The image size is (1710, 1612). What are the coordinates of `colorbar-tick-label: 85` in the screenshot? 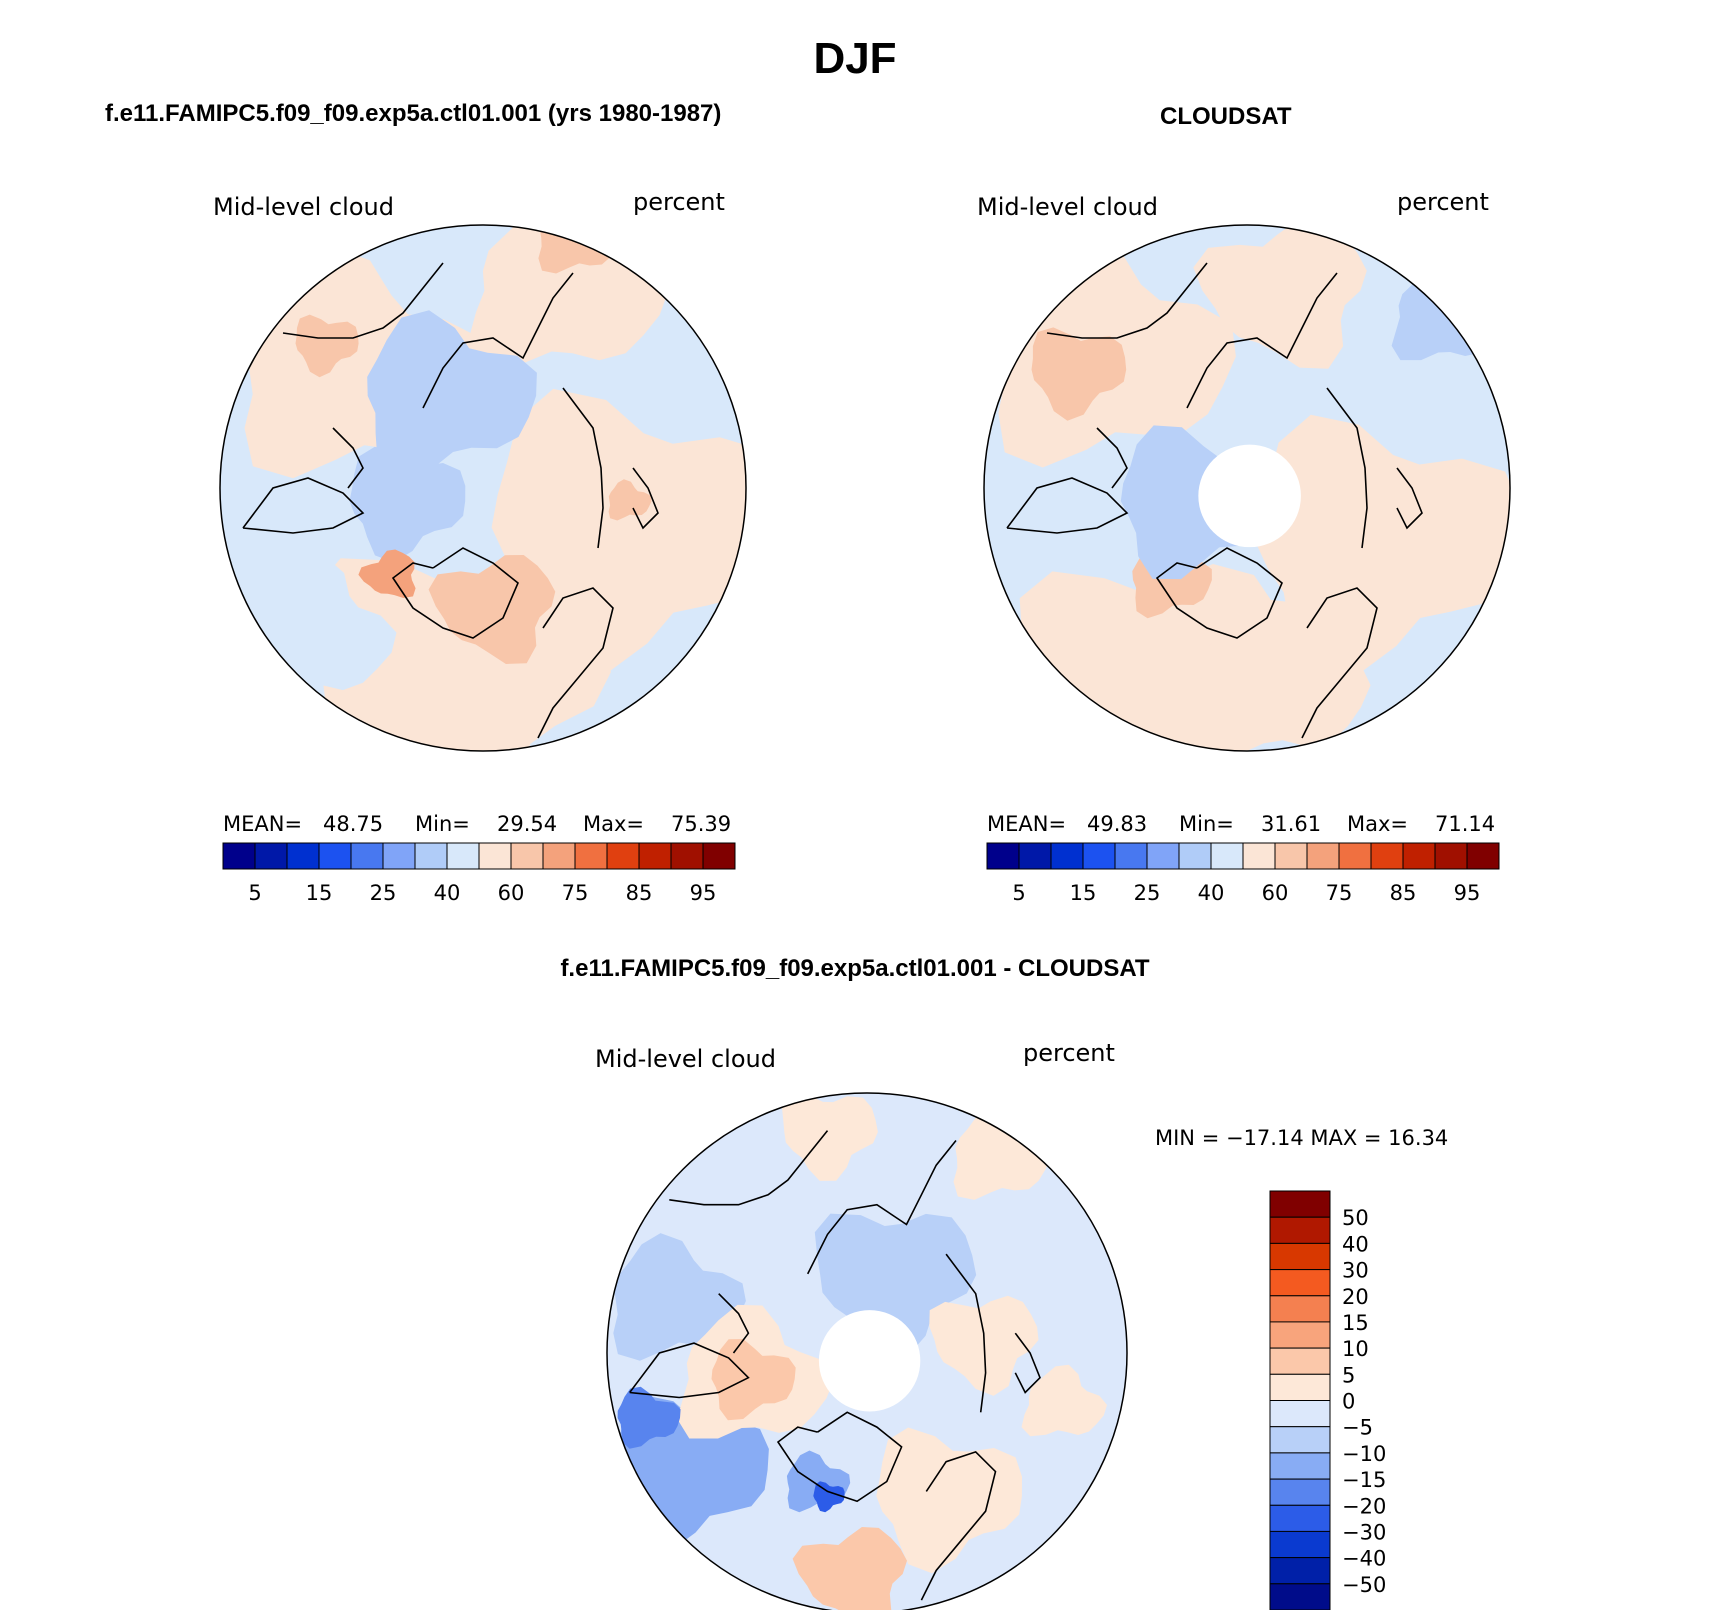 It's located at (1403, 893).